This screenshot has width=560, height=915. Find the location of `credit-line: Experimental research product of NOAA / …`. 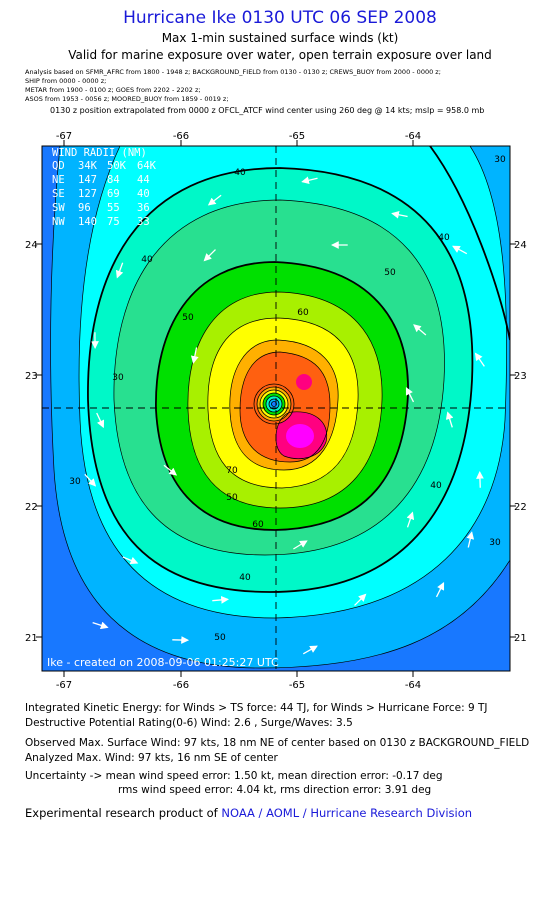

credit-line: Experimental research product of NOAA / … is located at coordinates (248, 813).